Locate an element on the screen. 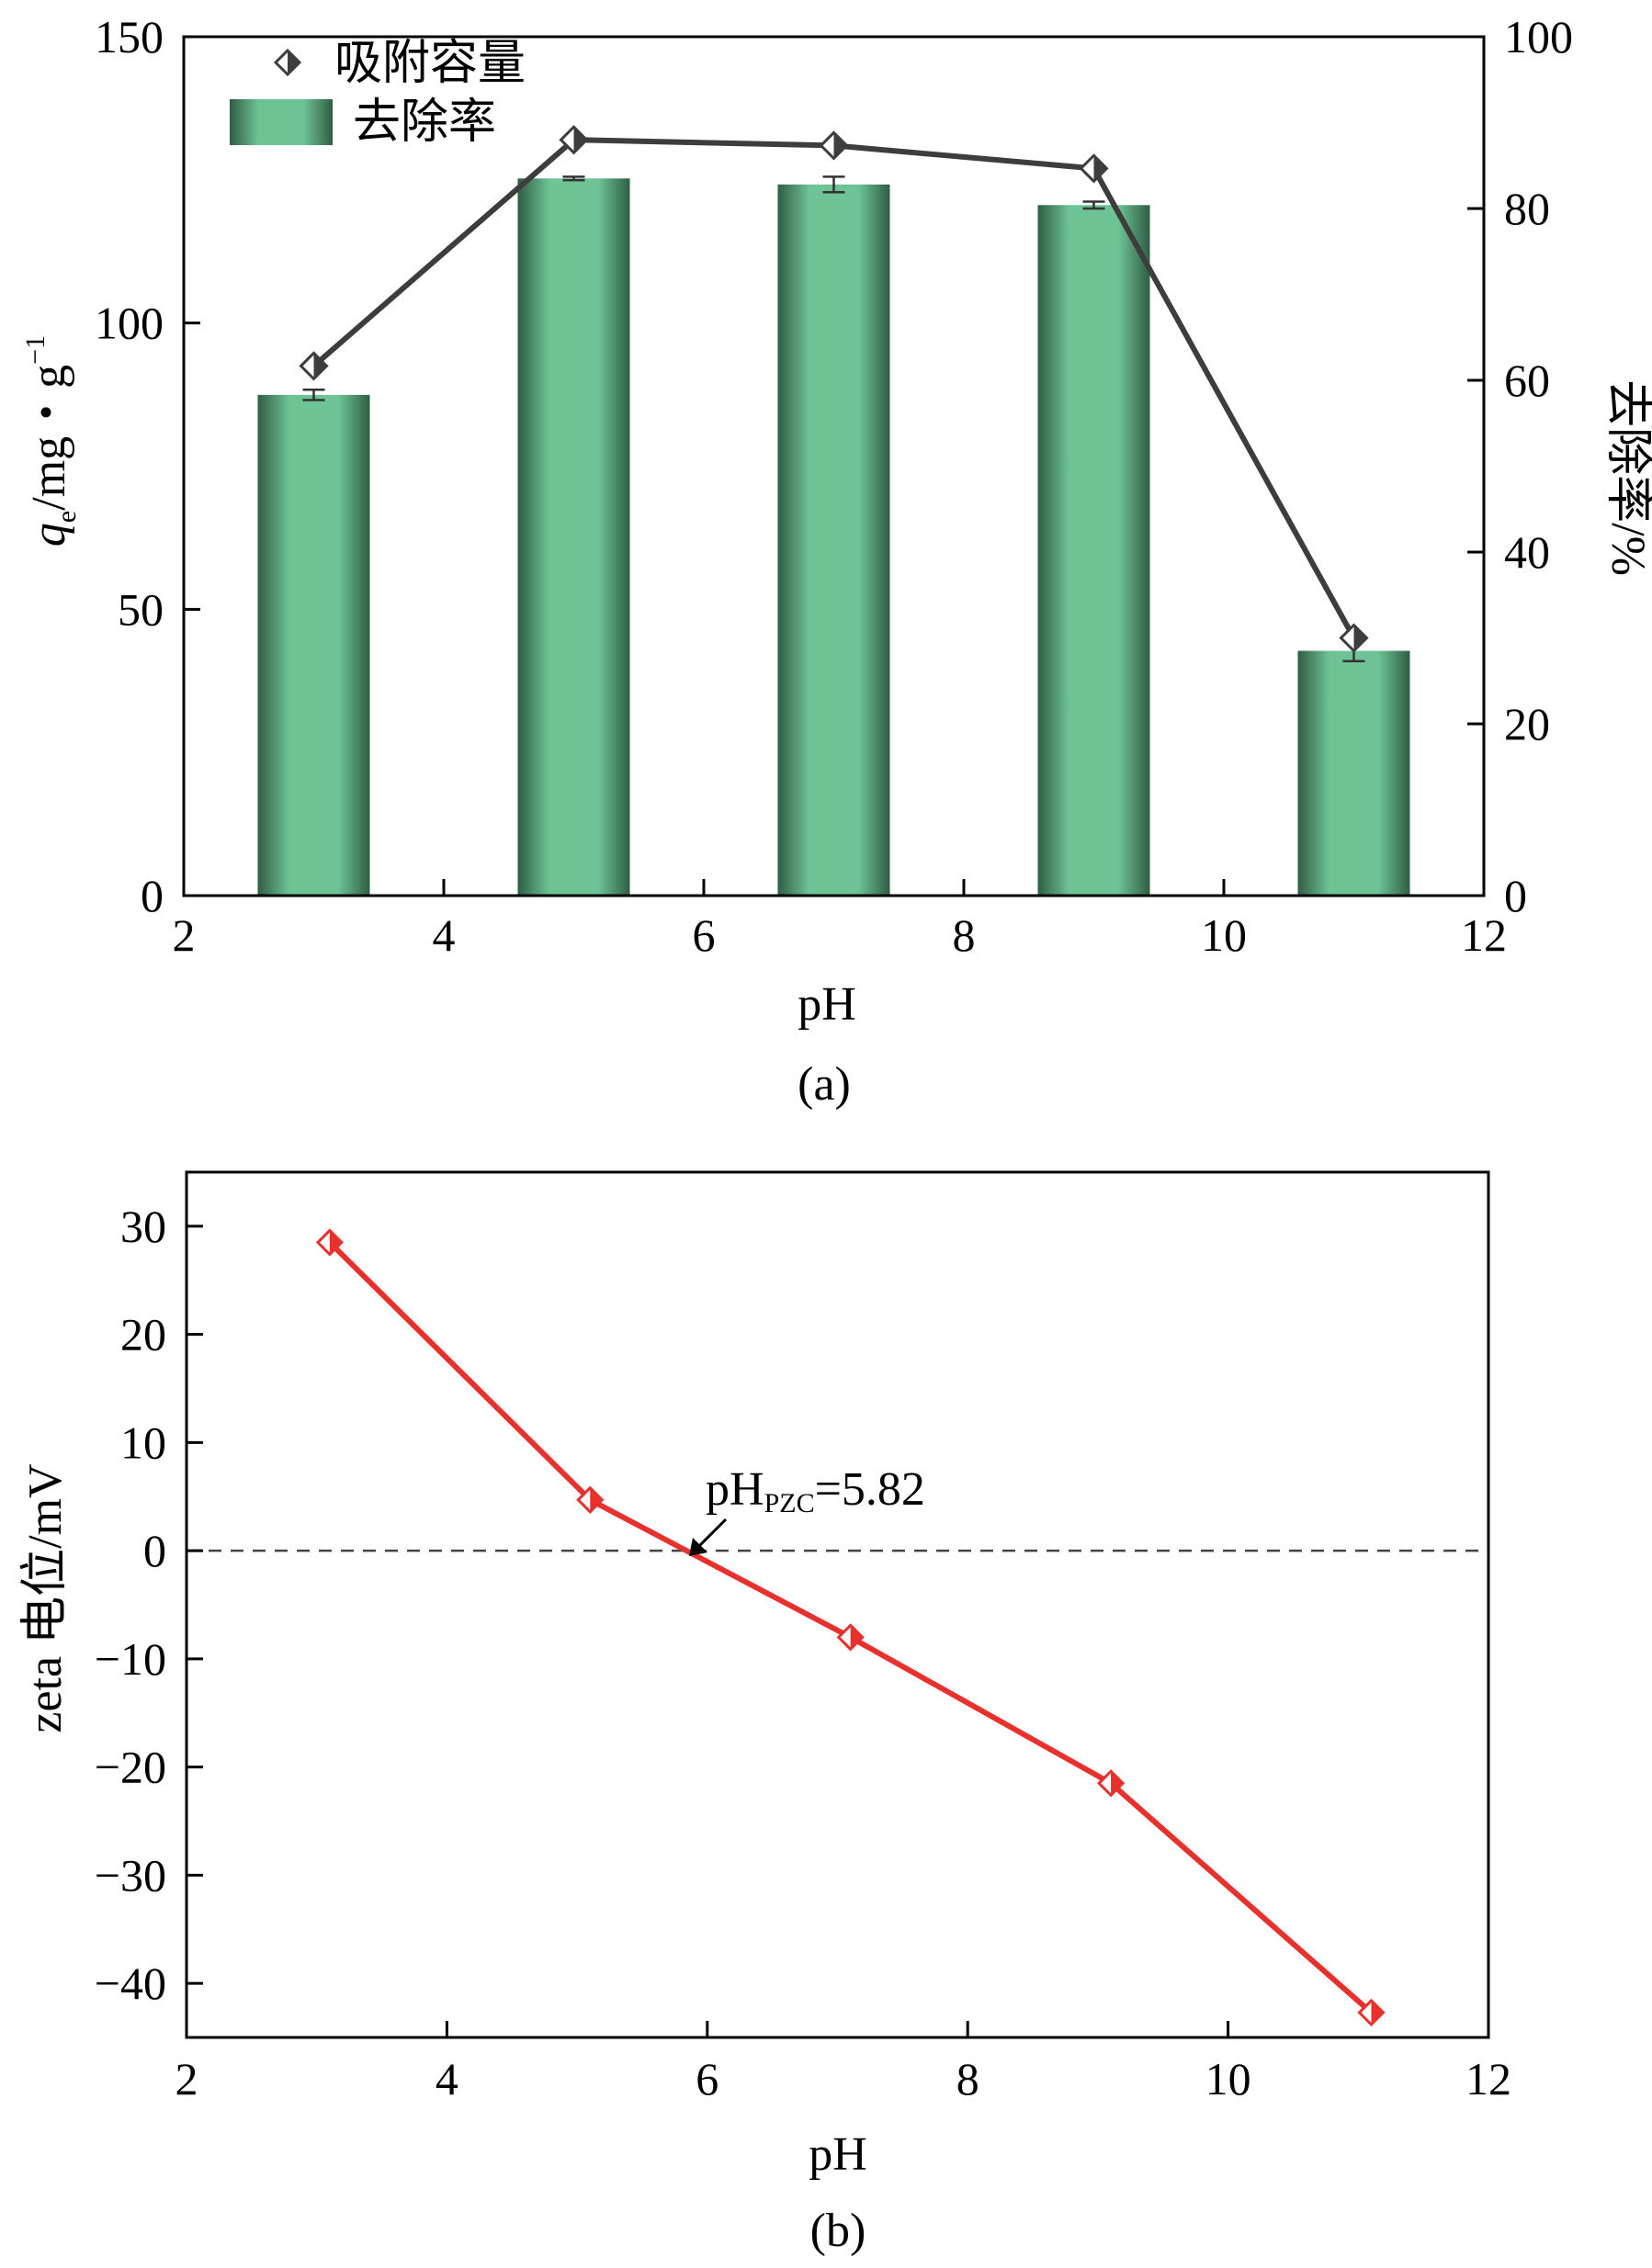 This screenshot has height=2268, width=1652. x-axis-title: pH is located at coordinates (827, 1004).